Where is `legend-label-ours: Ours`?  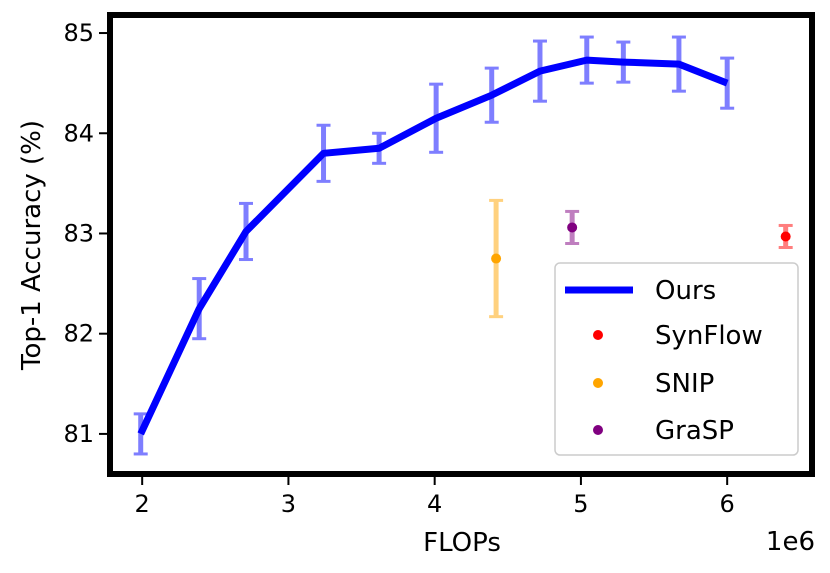
legend-label-ours: Ours is located at coordinates (685, 291).